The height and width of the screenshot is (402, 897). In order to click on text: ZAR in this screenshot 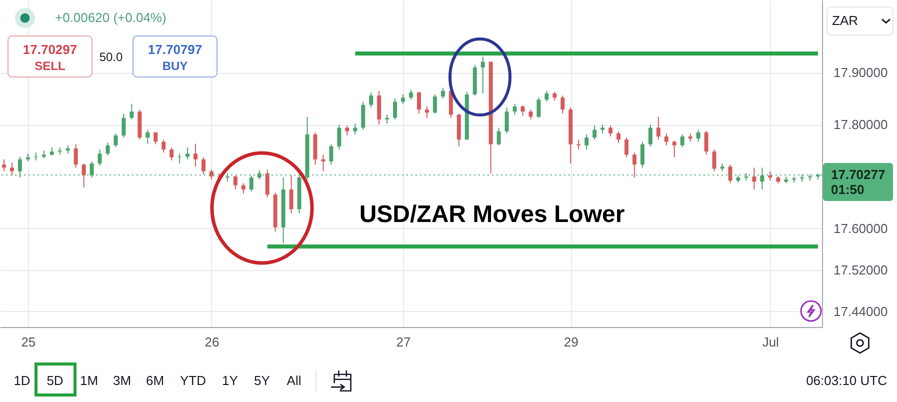, I will do `click(845, 20)`.